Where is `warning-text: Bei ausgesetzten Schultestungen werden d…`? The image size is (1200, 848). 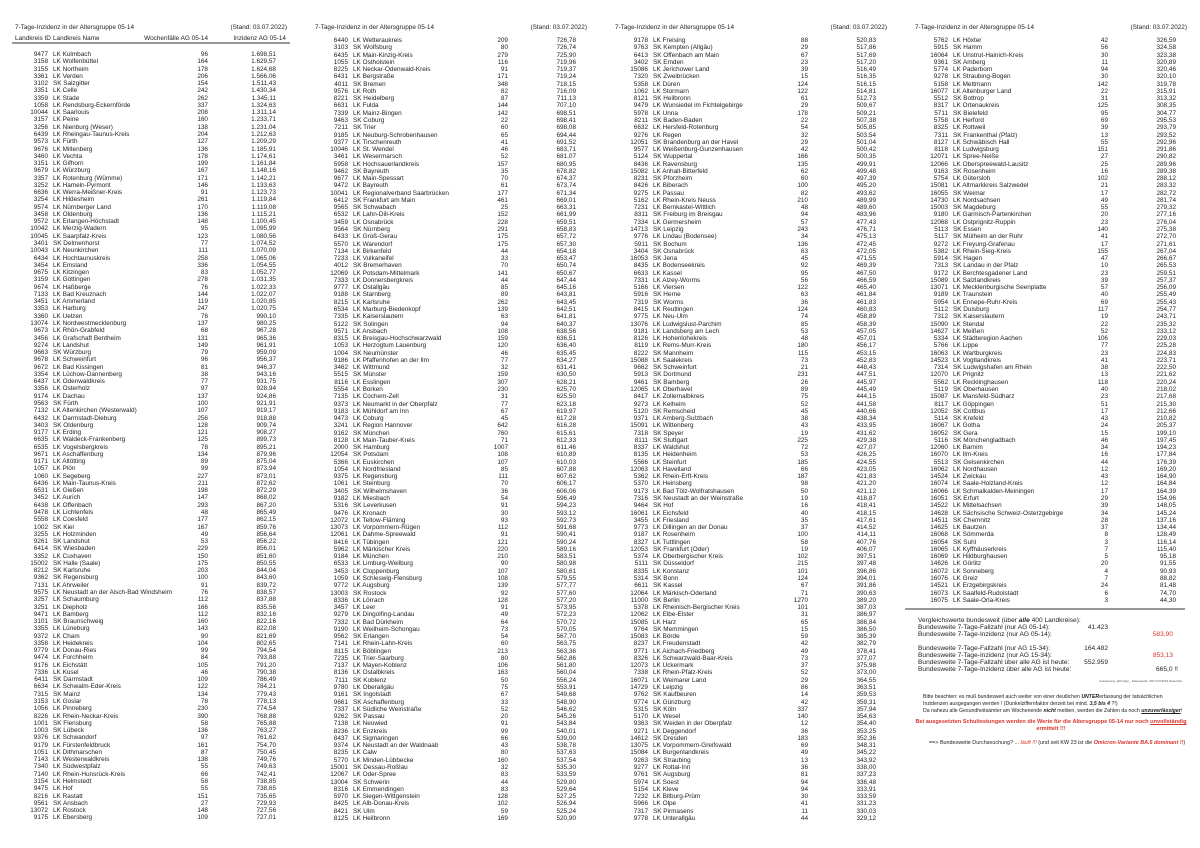
warning-text: Bei ausgesetzten Schultestungen werden d… is located at coordinates (1033, 722).